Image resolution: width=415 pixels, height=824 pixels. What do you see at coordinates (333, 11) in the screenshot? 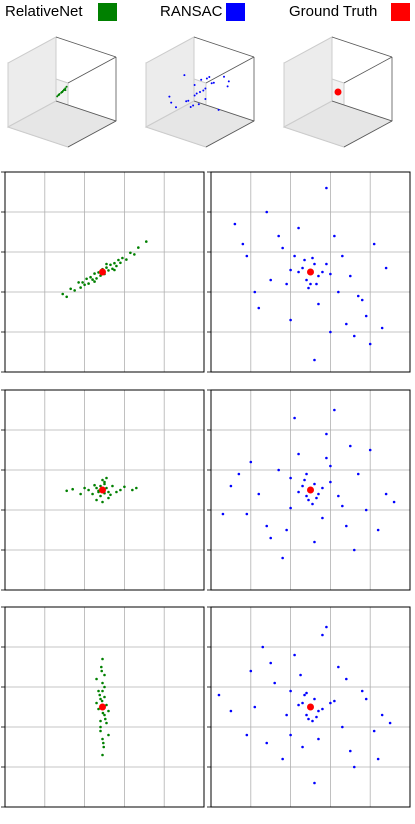
I see `legend-label: Ground Truth` at bounding box center [333, 11].